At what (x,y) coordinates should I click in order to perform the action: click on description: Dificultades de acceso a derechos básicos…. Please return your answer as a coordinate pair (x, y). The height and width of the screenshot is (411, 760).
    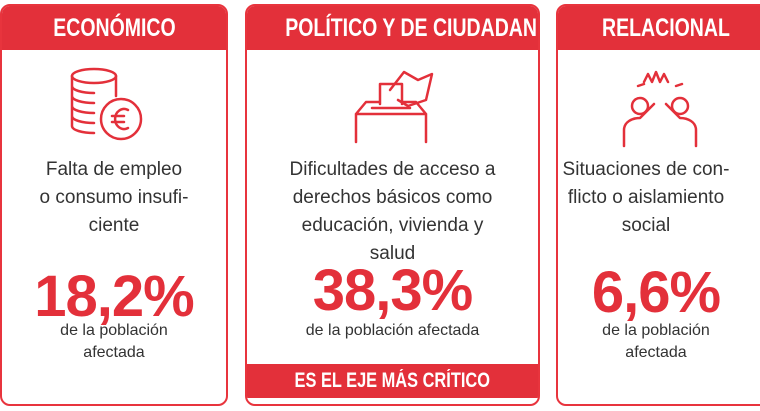
    Looking at the image, I should click on (392, 212).